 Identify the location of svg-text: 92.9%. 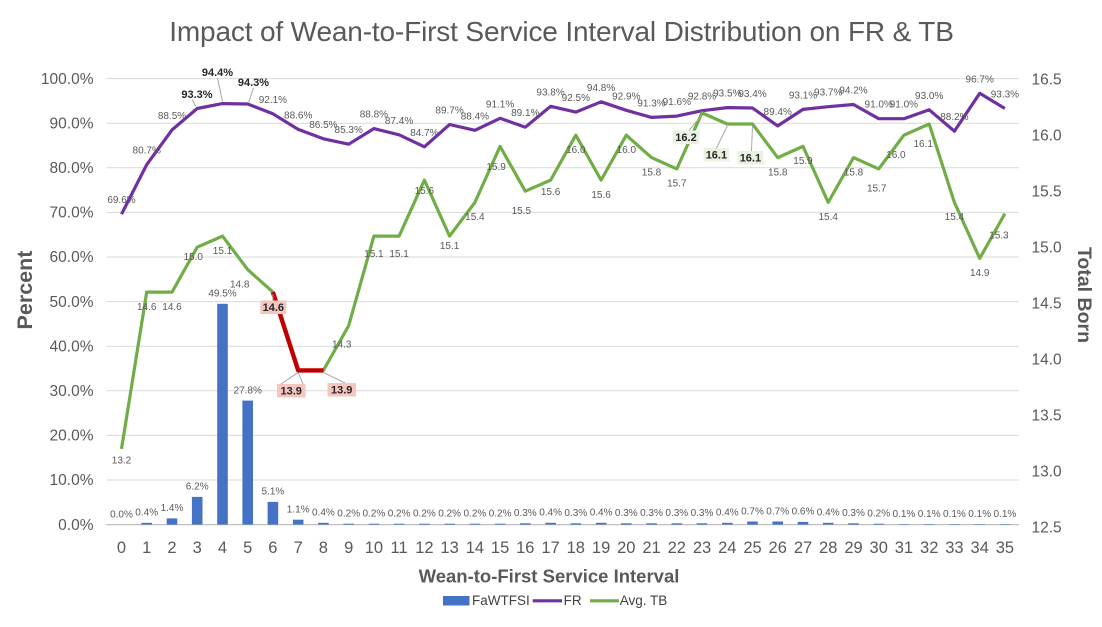
(626, 96).